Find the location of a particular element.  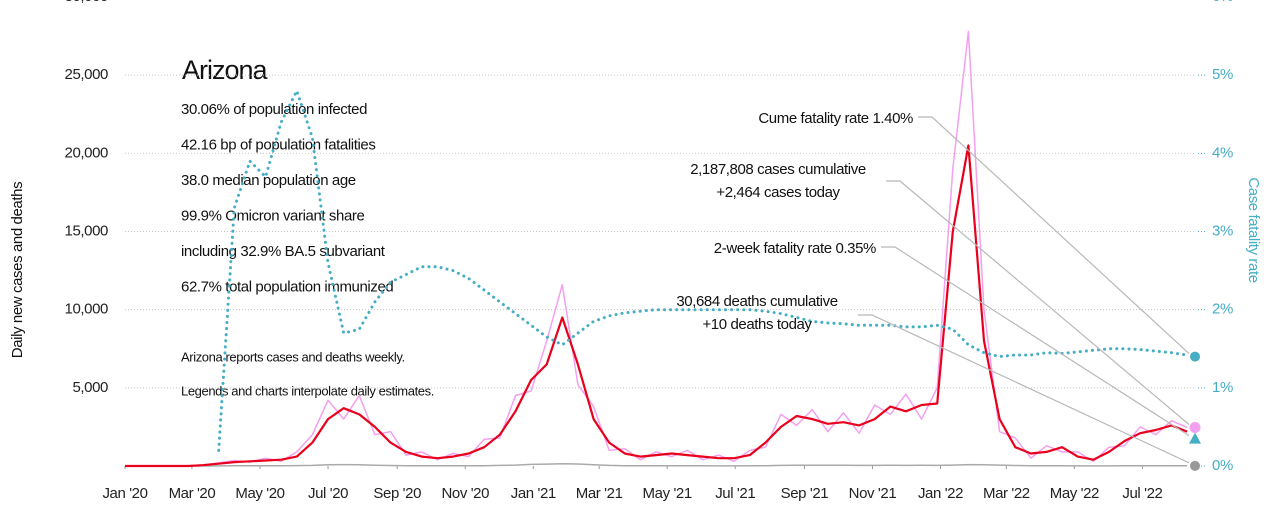

y-tick-label: 30,000 is located at coordinates (87, 2).